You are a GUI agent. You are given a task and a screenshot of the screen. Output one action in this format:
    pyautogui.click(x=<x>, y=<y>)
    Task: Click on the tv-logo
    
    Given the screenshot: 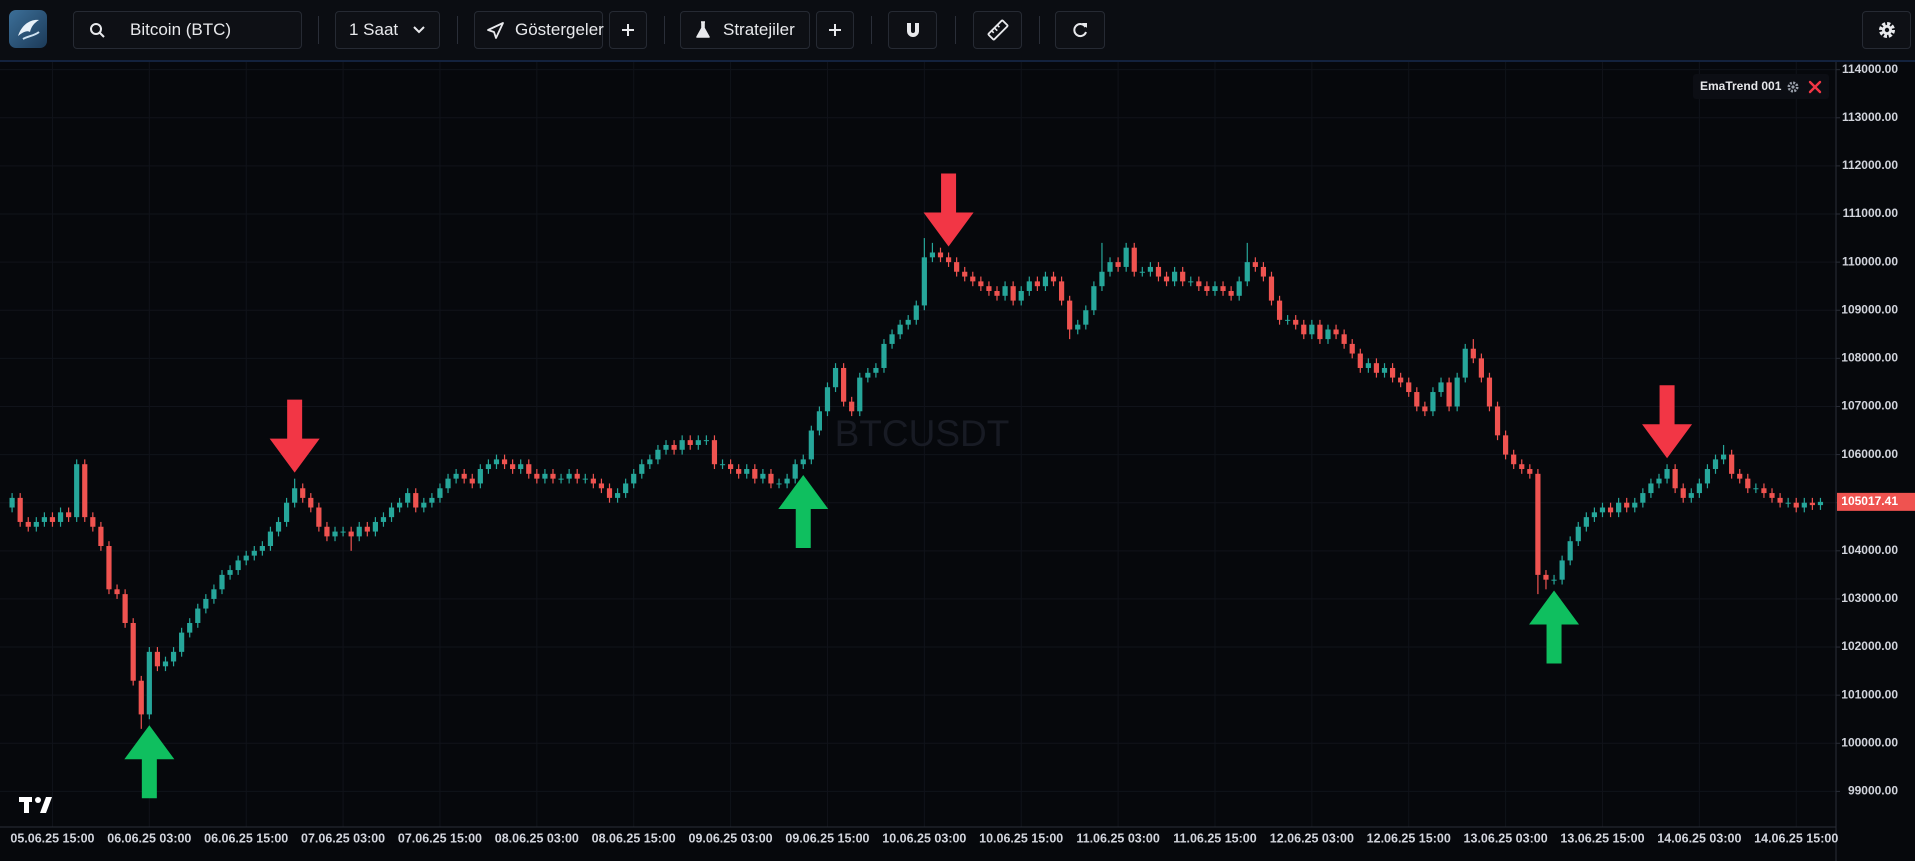 What is the action you would take?
    pyautogui.click(x=35, y=805)
    